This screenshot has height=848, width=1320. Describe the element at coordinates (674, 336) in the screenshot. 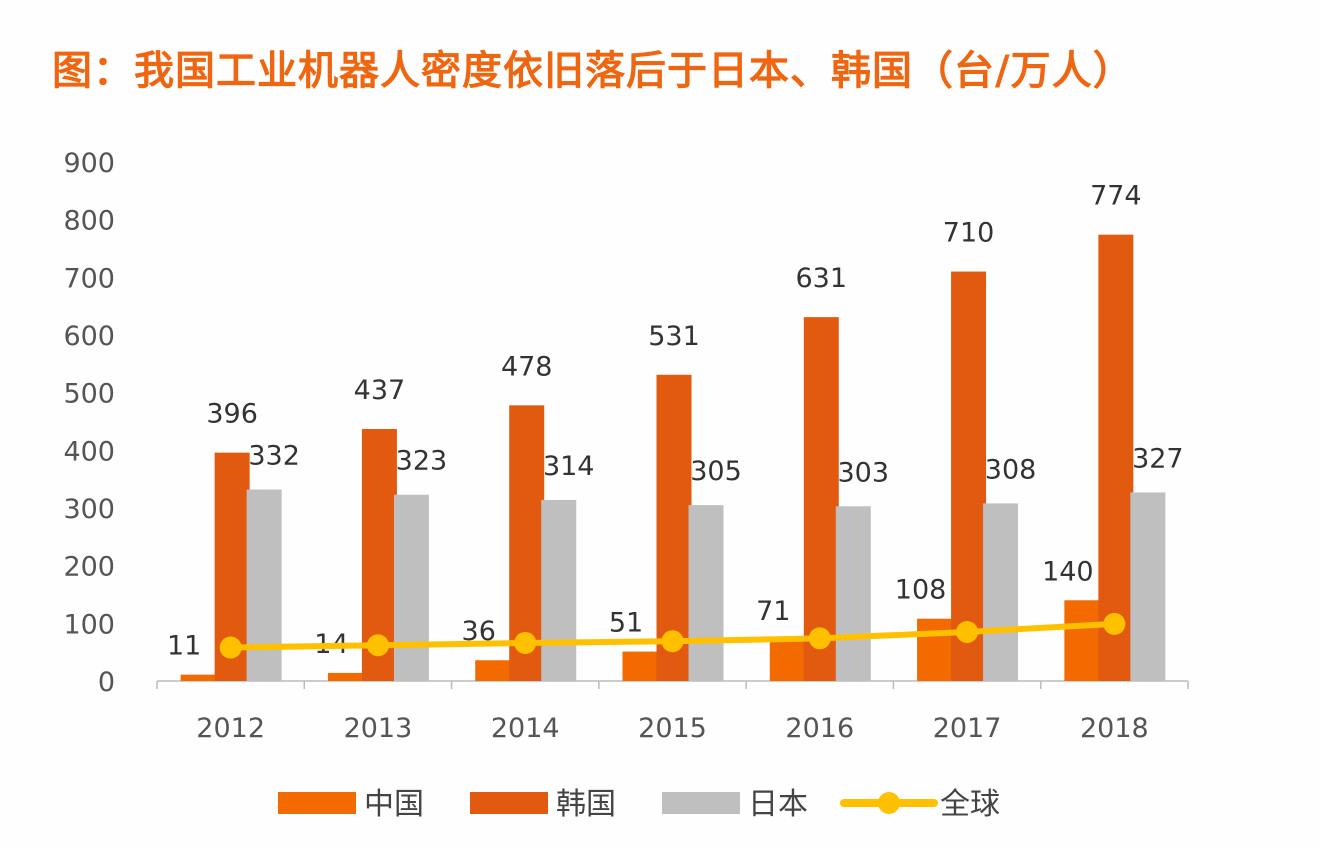

I see `data-label: 531` at that location.